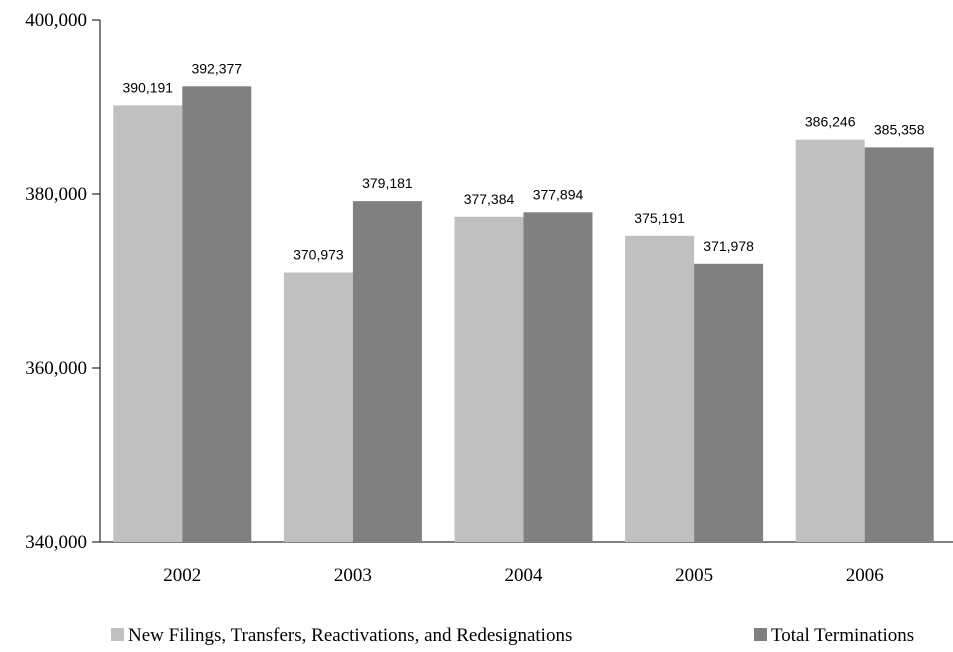  What do you see at coordinates (899, 129) in the screenshot?
I see `data-label: 385,358` at bounding box center [899, 129].